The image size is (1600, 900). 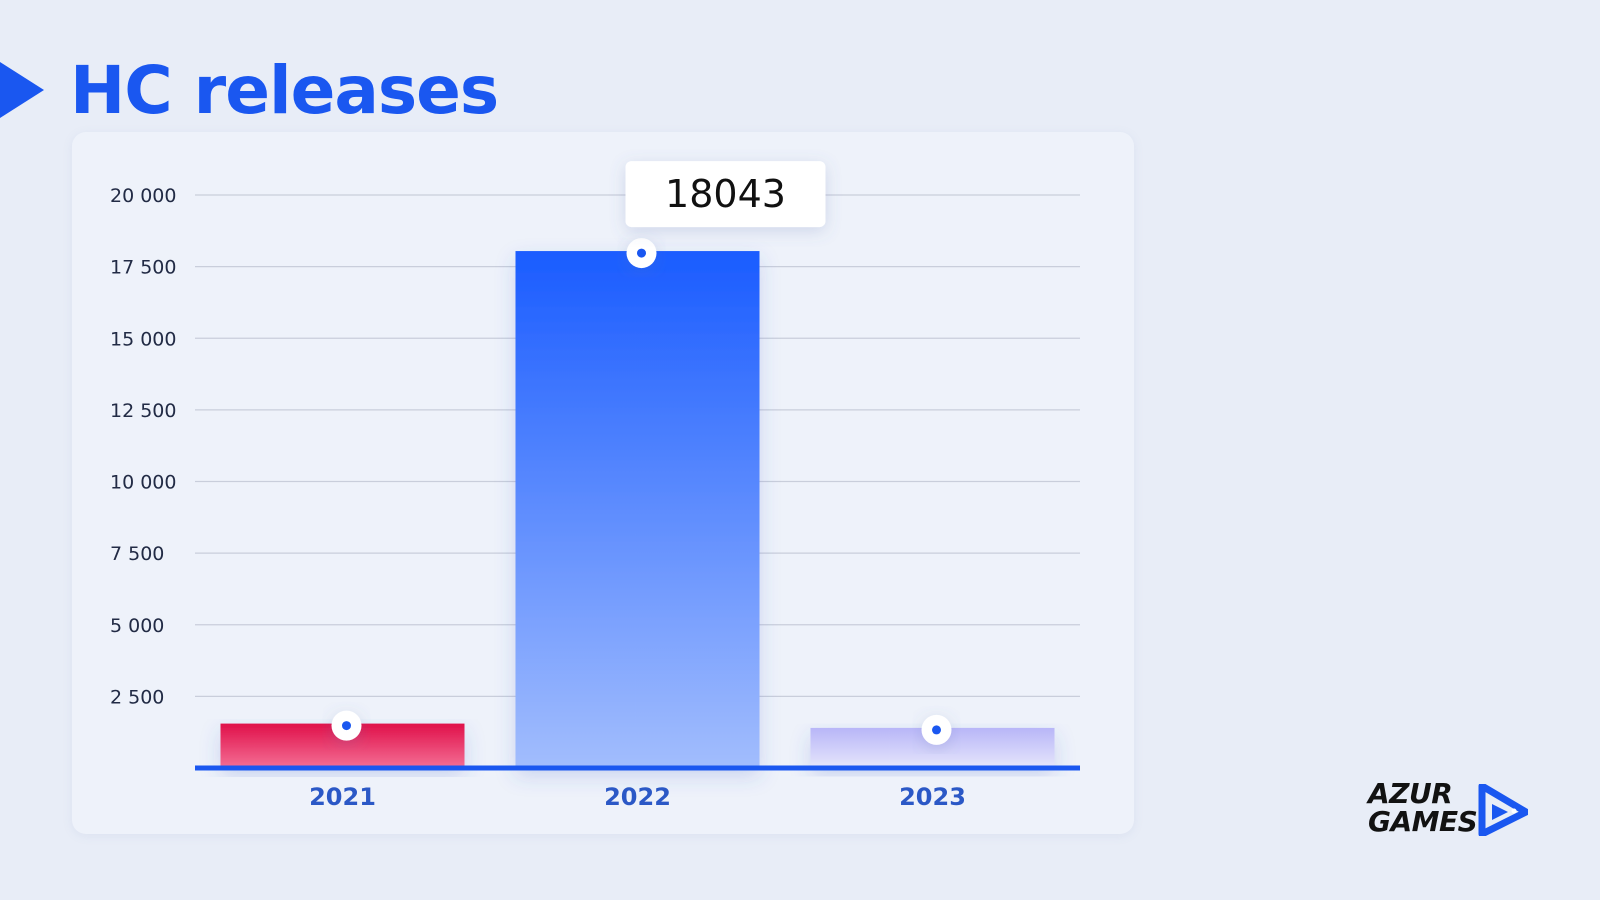 I want to click on value-callouts: 18043, so click(x=725, y=194).